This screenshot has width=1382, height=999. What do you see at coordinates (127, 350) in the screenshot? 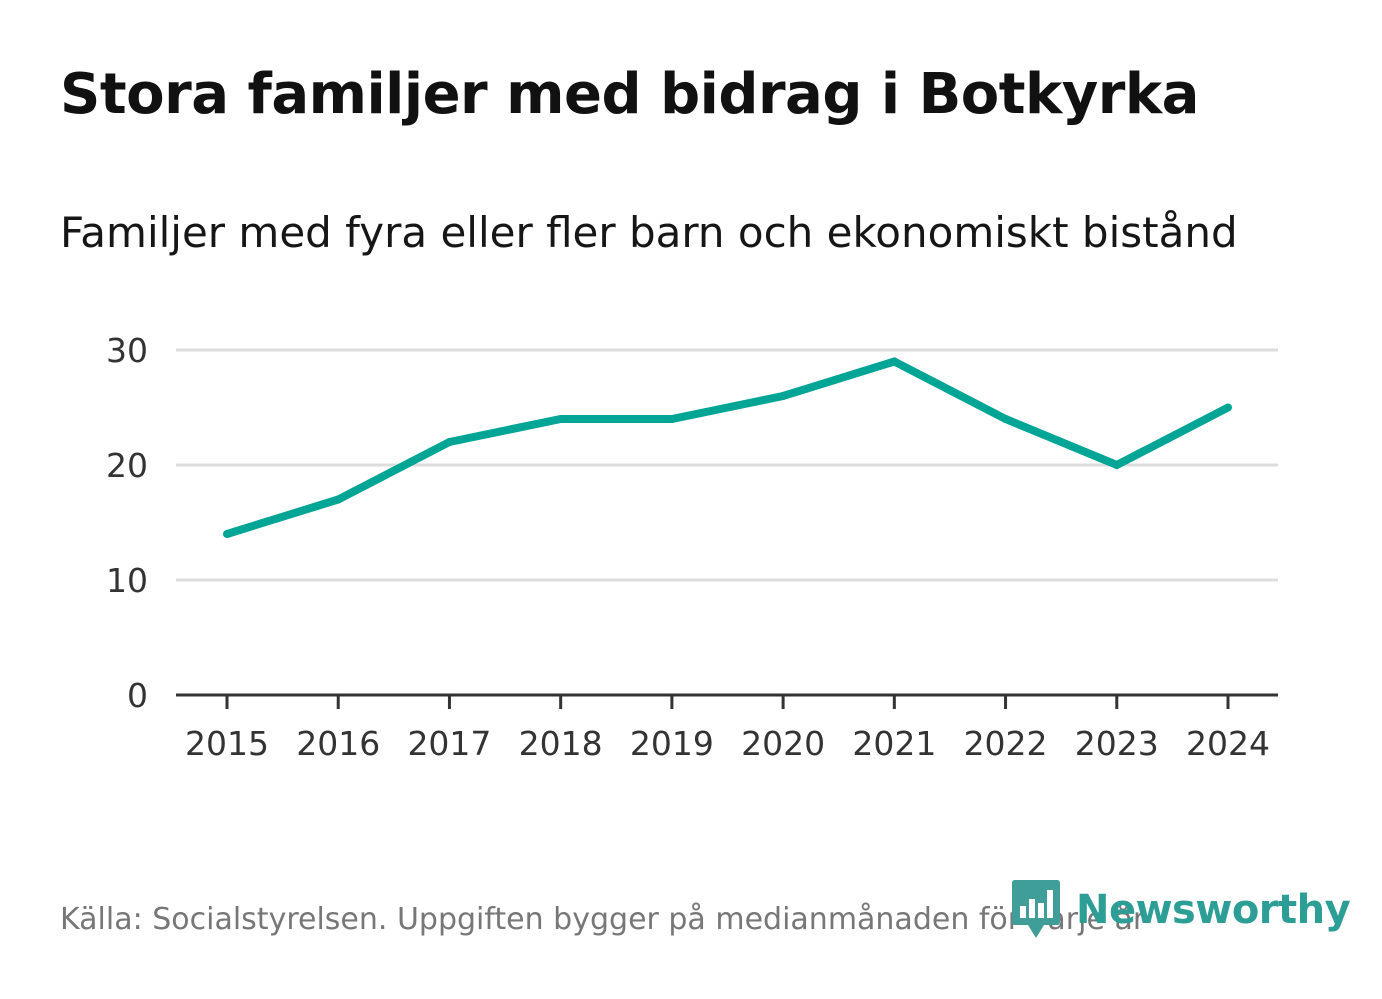
I see `y-tick-label-30: 30` at bounding box center [127, 350].